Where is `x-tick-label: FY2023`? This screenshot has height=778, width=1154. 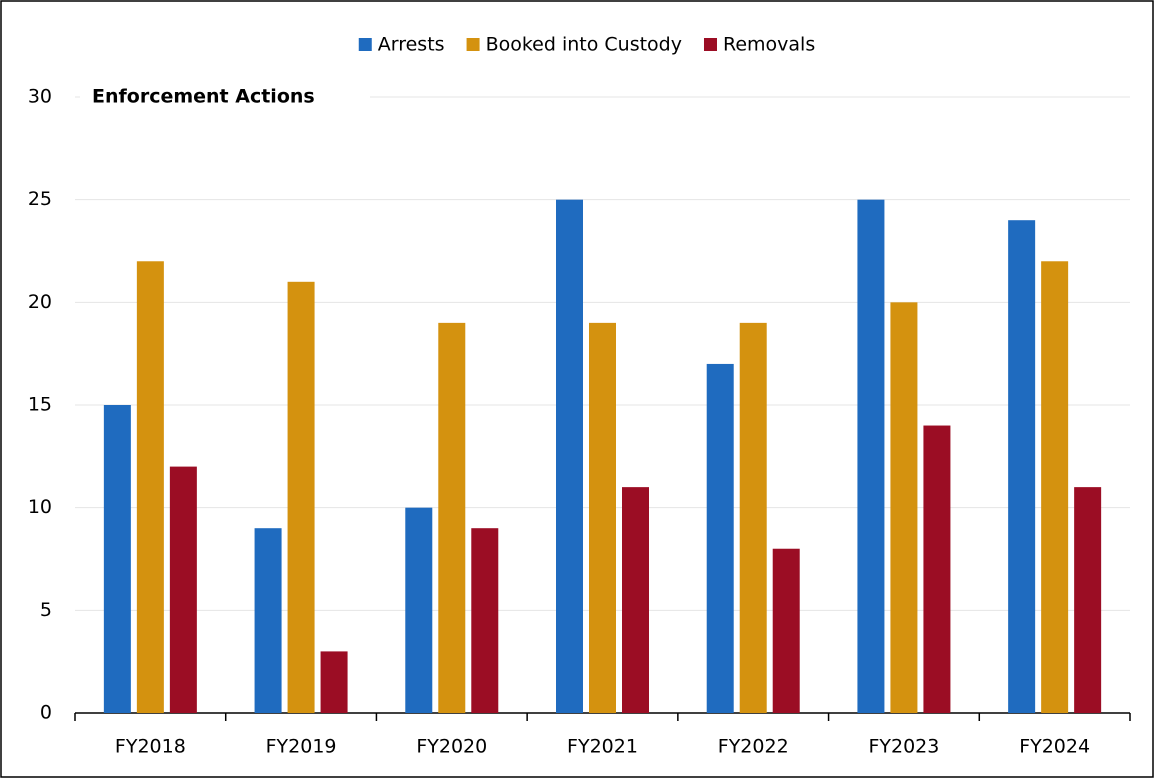 x-tick-label: FY2023 is located at coordinates (903, 747).